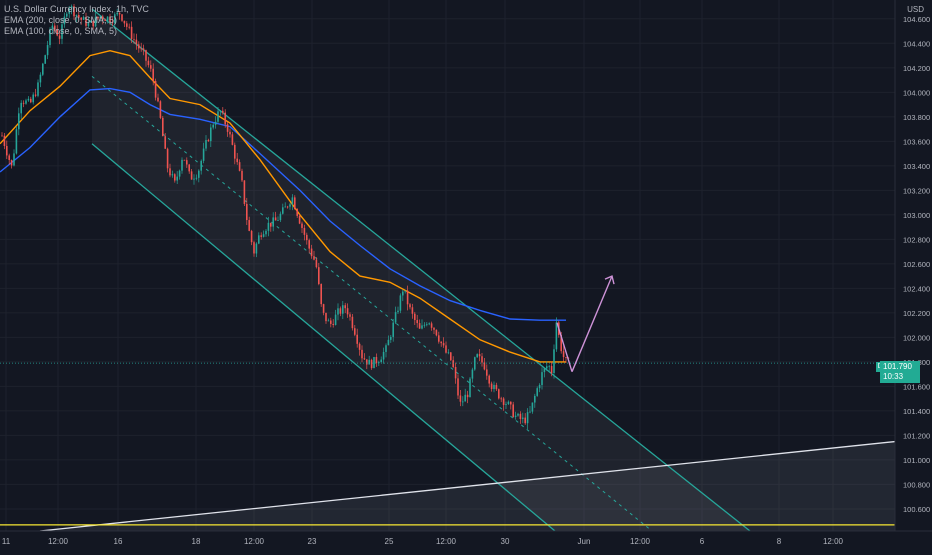 The height and width of the screenshot is (555, 932). What do you see at coordinates (833, 541) in the screenshot?
I see `x-tick-label: 12:00` at bounding box center [833, 541].